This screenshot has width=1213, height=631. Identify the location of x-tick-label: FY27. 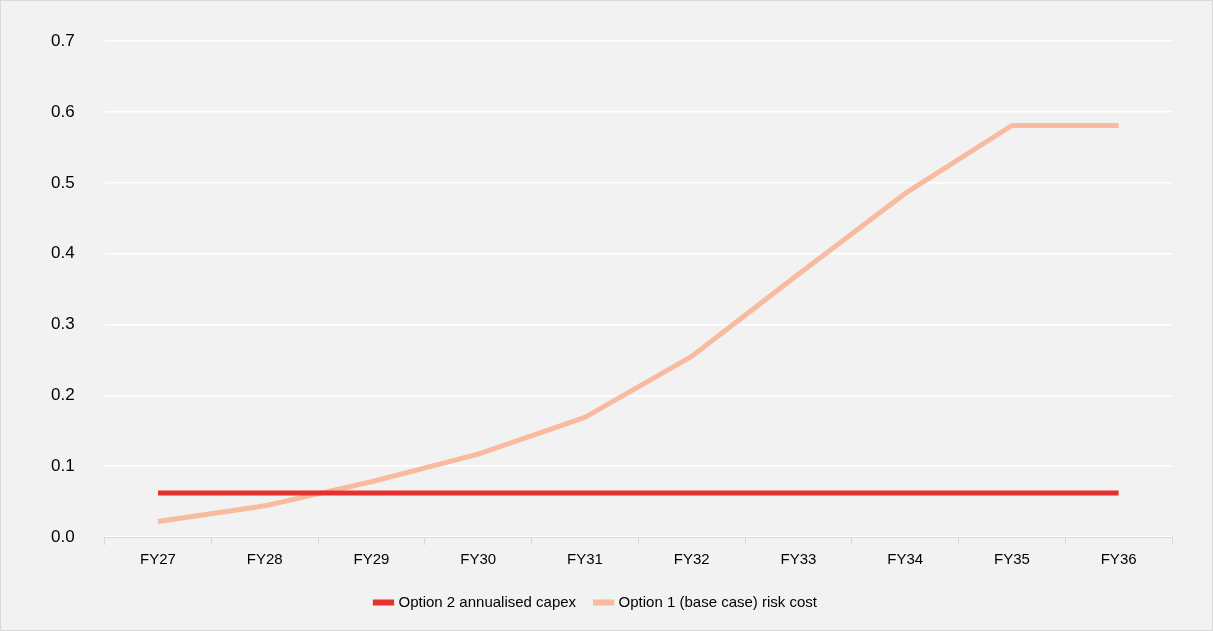
(158, 559).